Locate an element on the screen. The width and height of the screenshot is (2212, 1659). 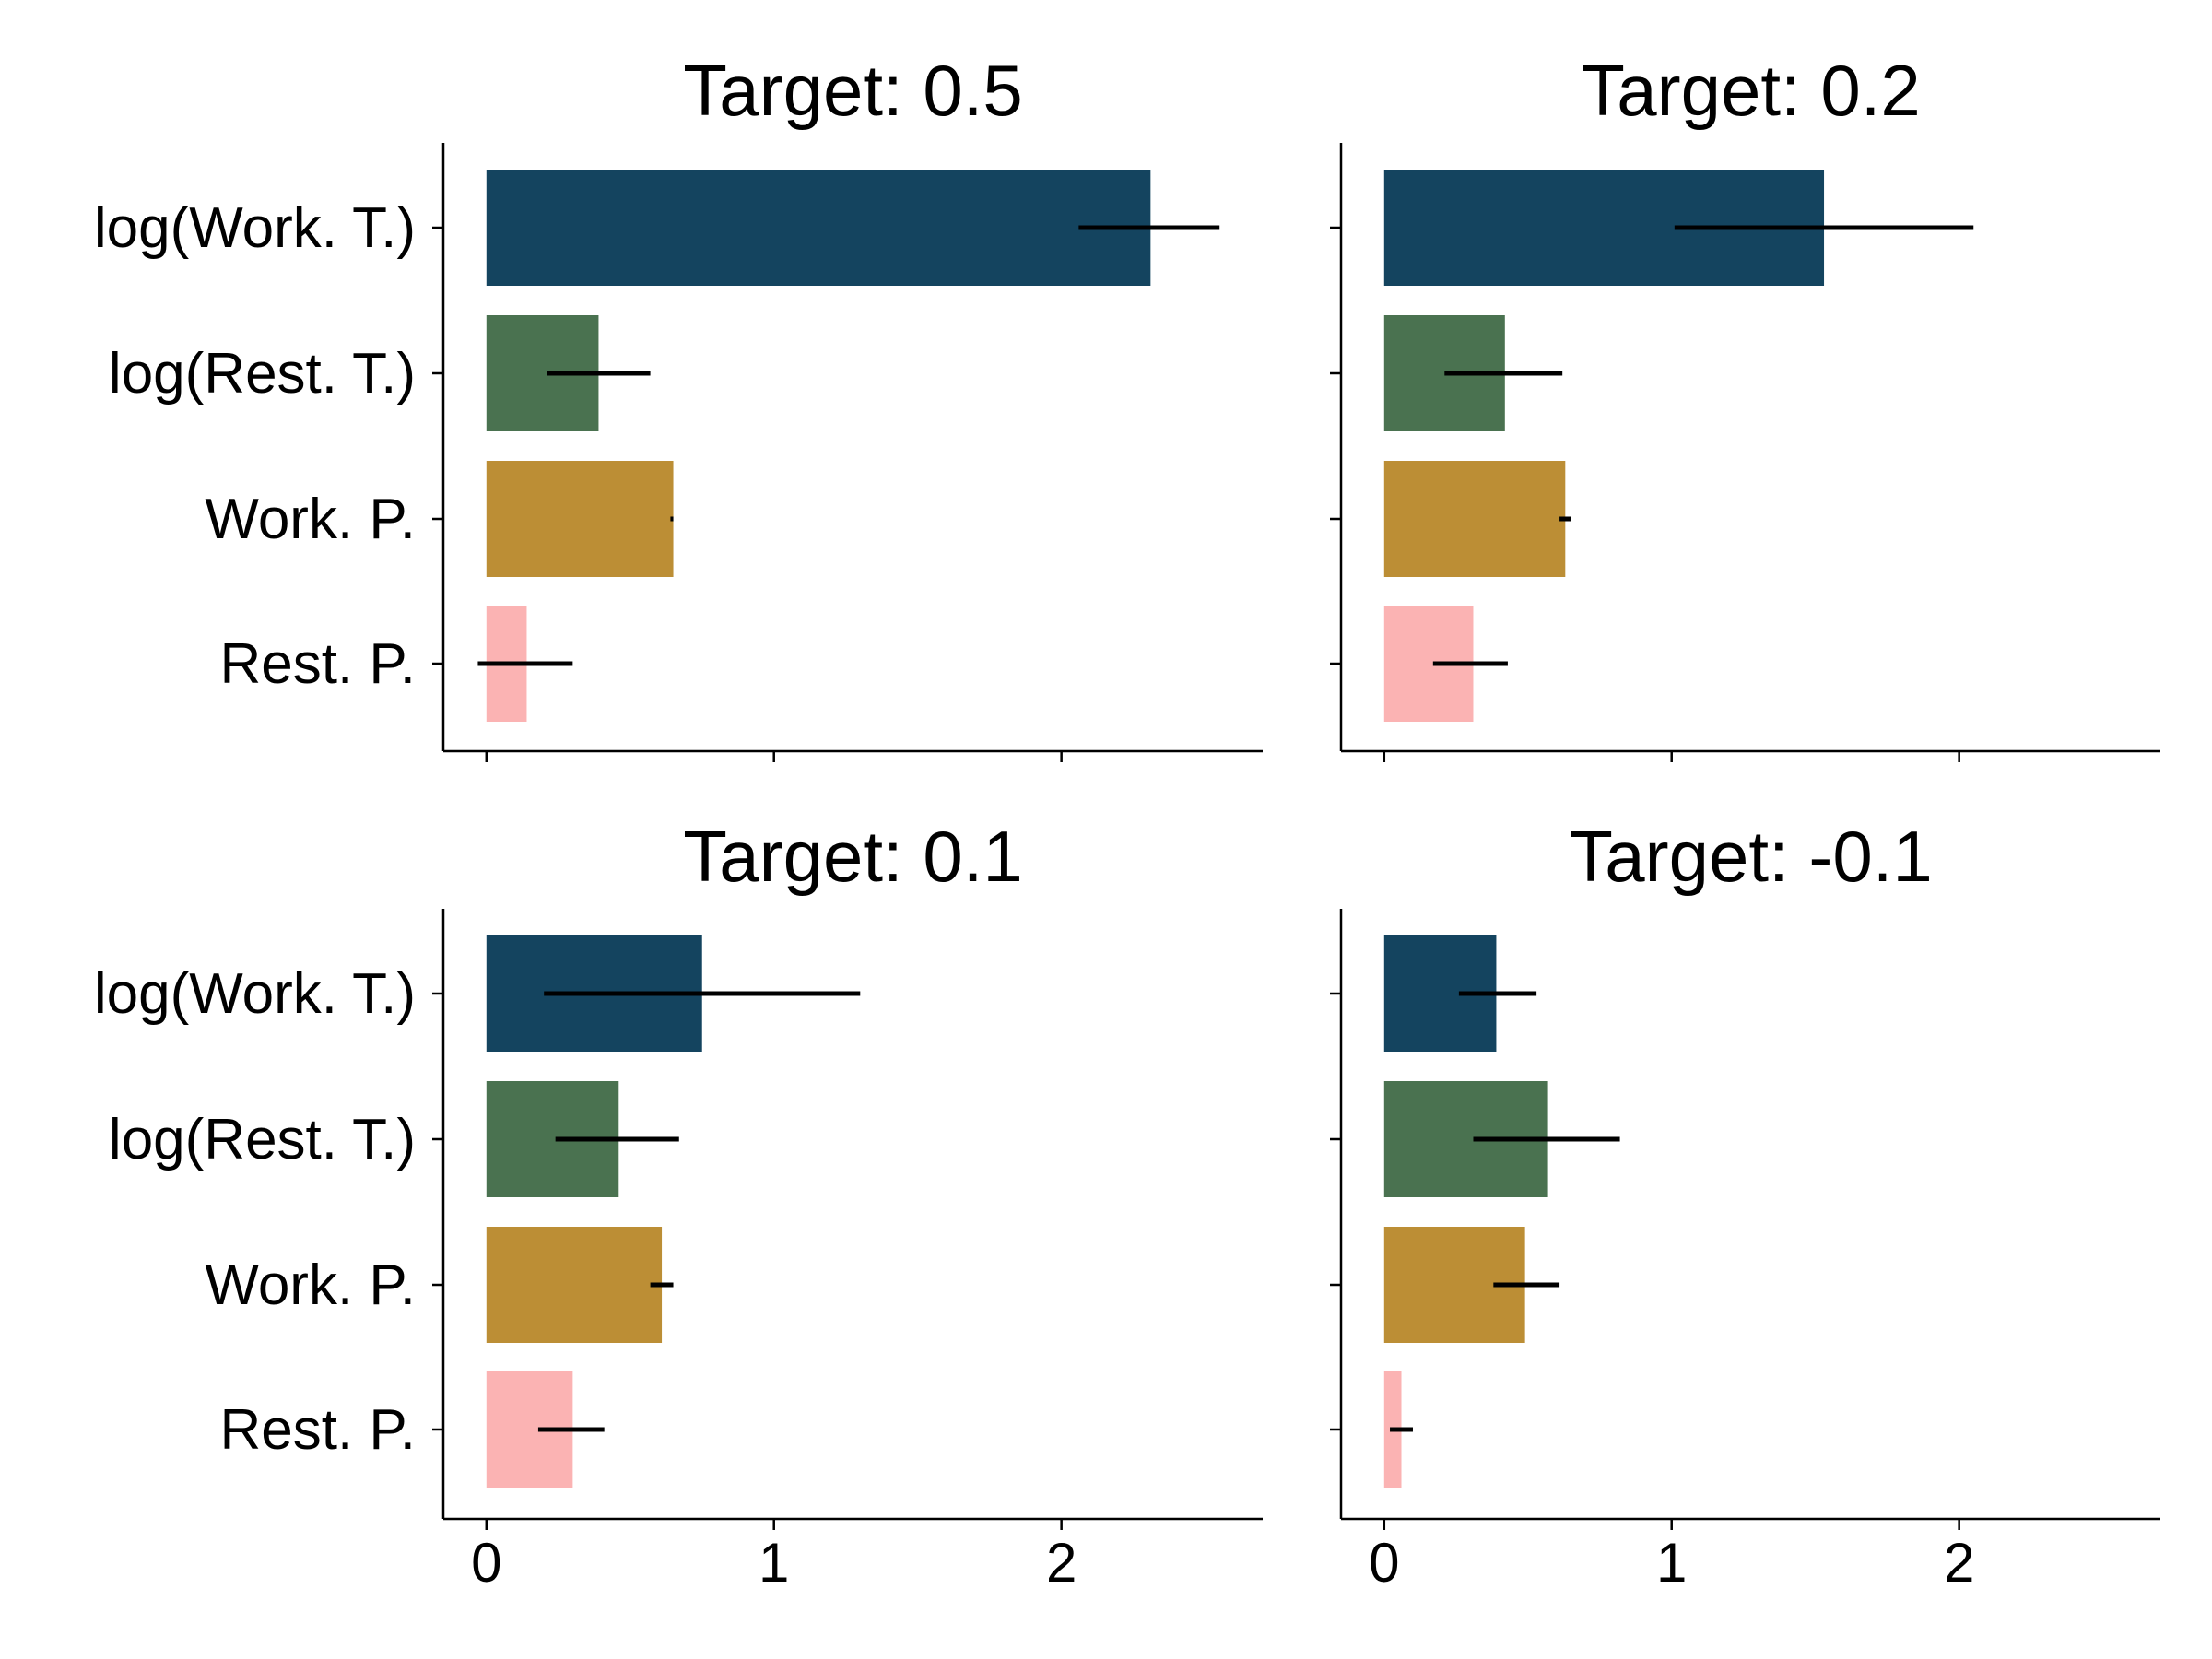
panel-title: Target: -0.1 is located at coordinates (1751, 856).